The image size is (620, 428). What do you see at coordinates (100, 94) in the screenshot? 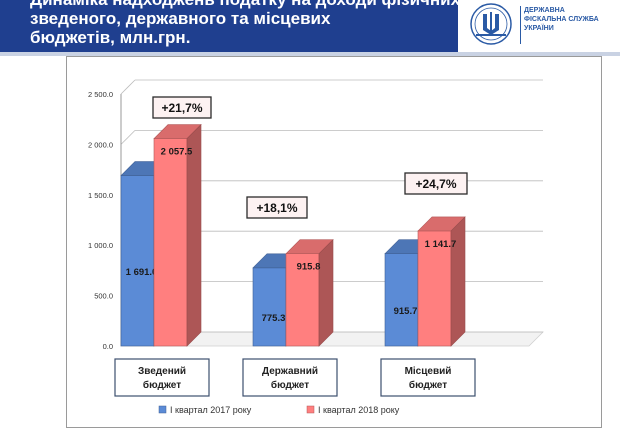
I see `y-tick-label: 2 500.0` at bounding box center [100, 94].